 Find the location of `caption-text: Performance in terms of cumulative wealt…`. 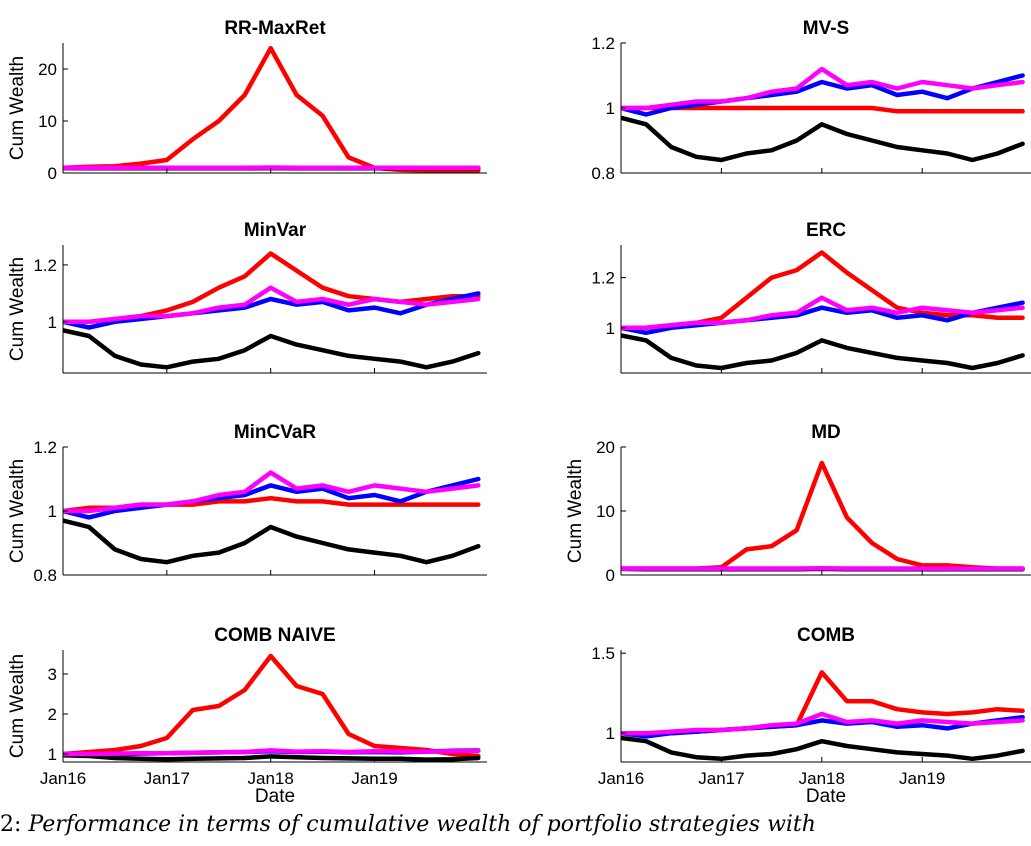

caption-text: Performance in terms of cumulative wealt… is located at coordinates (422, 824).